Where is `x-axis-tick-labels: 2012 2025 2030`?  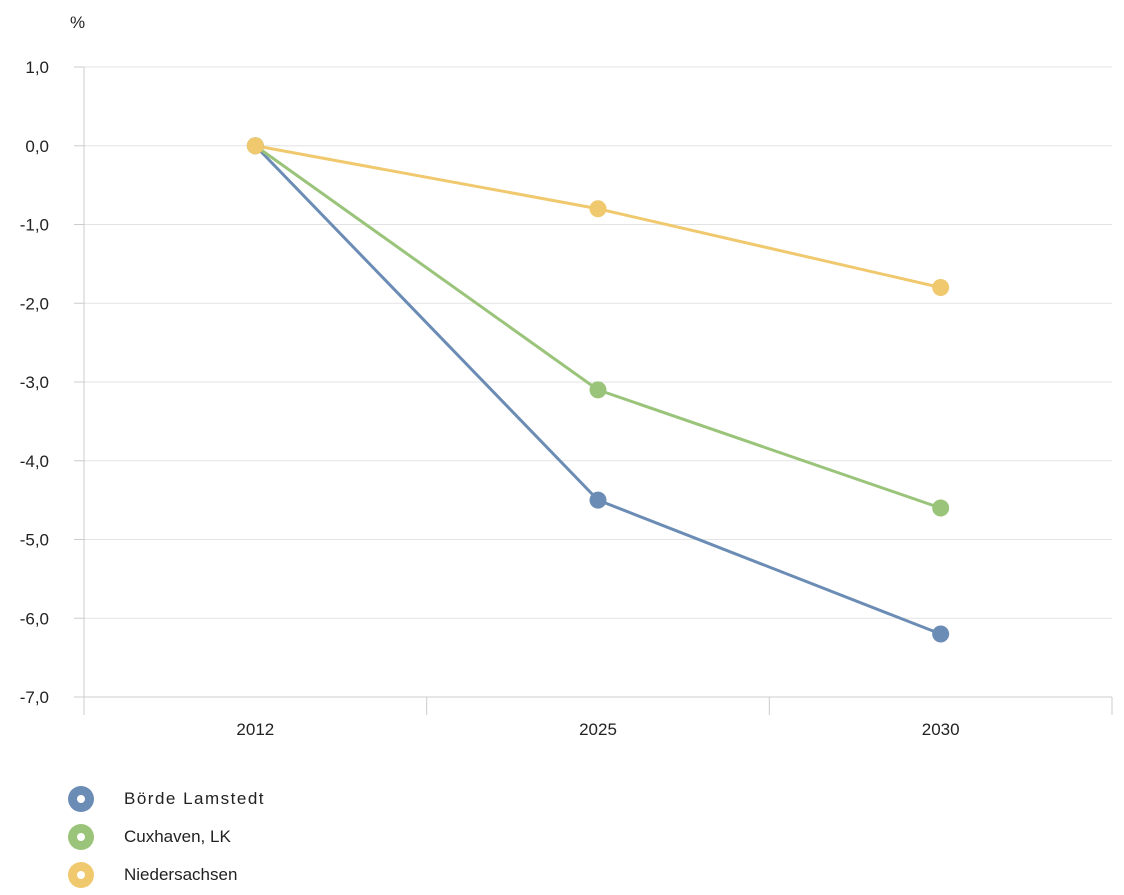 x-axis-tick-labels: 2012 2025 2030 is located at coordinates (597, 729).